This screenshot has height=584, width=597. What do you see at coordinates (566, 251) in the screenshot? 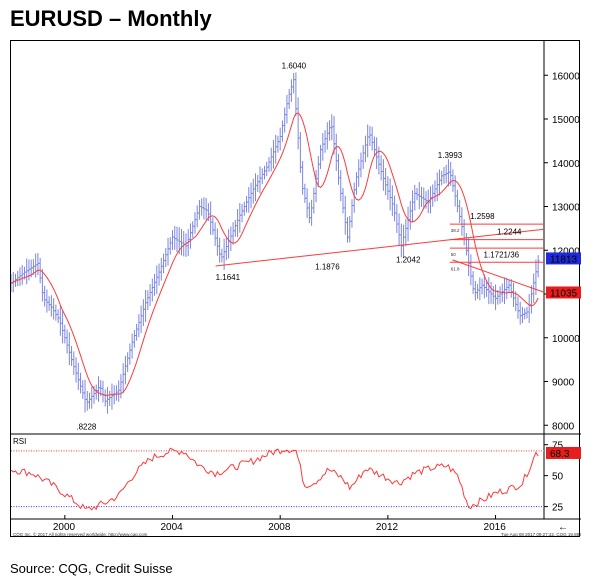
I see `y-tick-label: 12000` at bounding box center [566, 251].